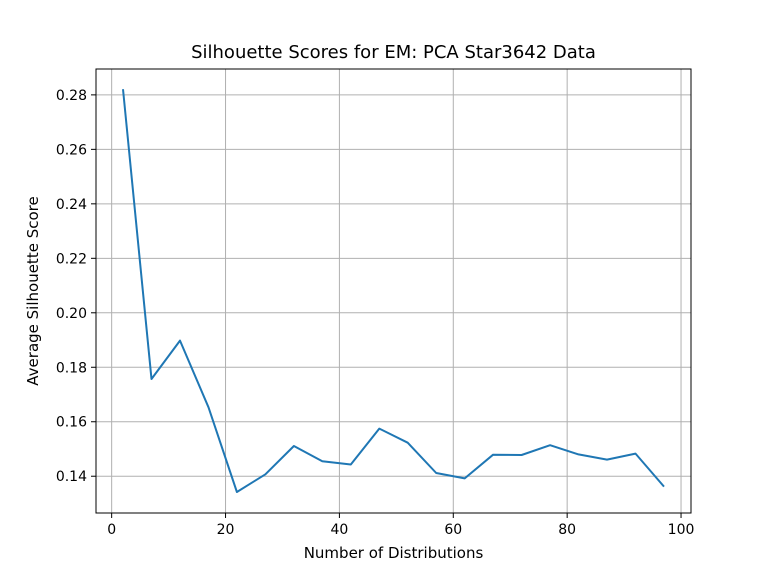 Image resolution: width=768 pixels, height=576 pixels. I want to click on y-tick-label: 0.16, so click(71, 423).